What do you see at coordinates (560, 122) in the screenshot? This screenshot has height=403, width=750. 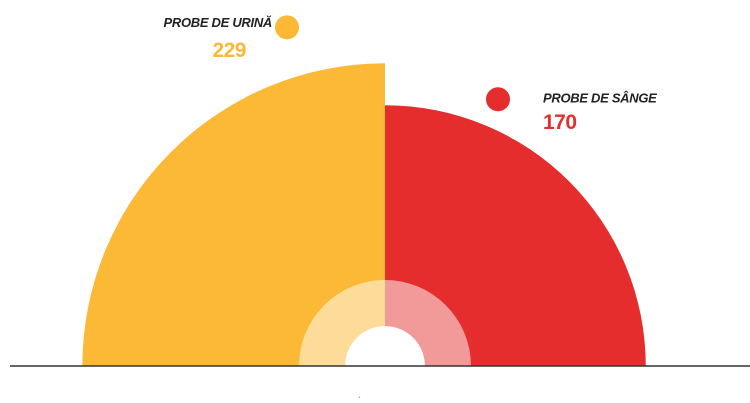 I see `value-label: 170` at bounding box center [560, 122].